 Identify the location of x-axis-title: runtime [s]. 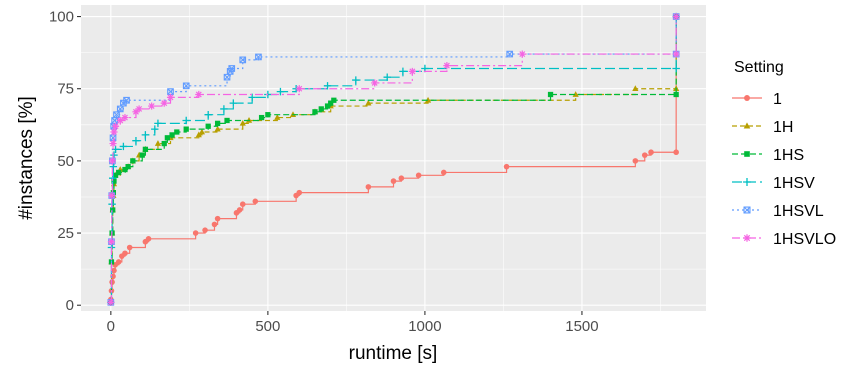
(393, 353).